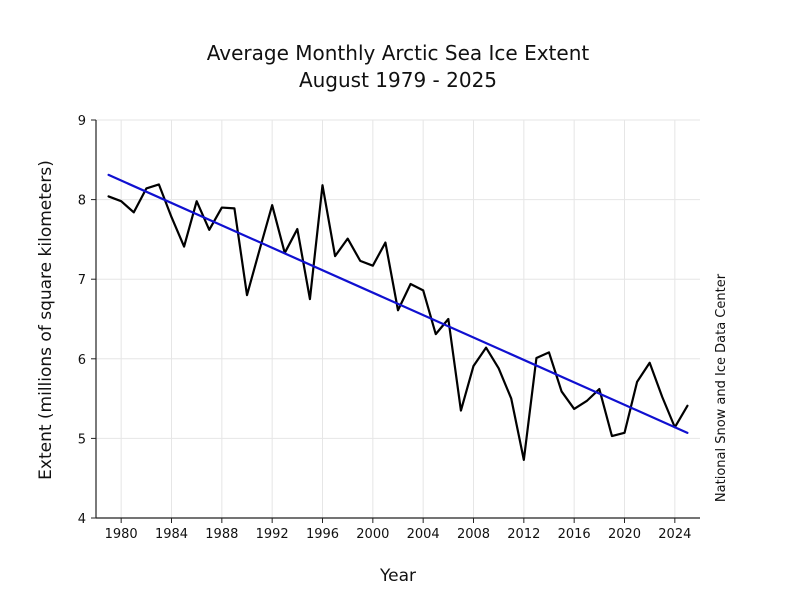  I want to click on x-tick-label: 1996, so click(322, 534).